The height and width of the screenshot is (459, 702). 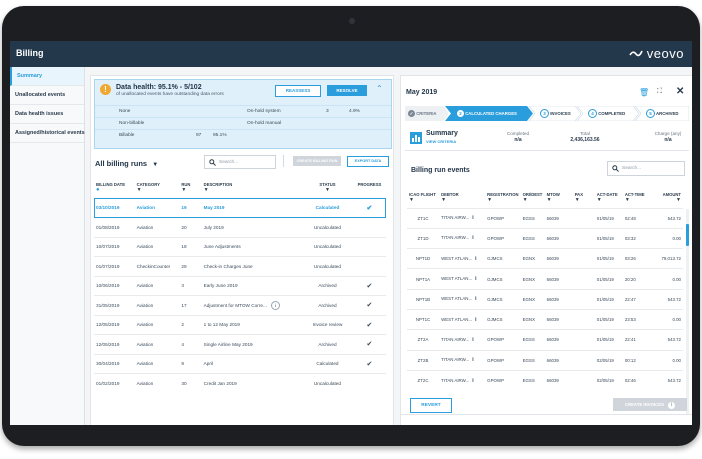 I want to click on cell-progress: ✔, so click(x=369, y=324).